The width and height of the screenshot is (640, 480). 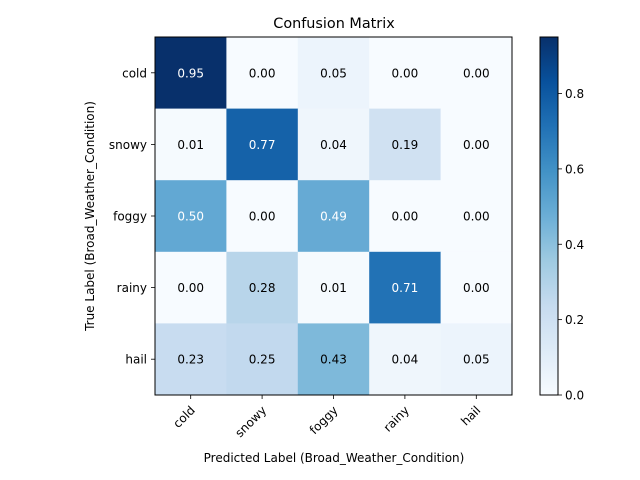 I want to click on cell-value-1-0: 0.01, so click(x=190, y=145).